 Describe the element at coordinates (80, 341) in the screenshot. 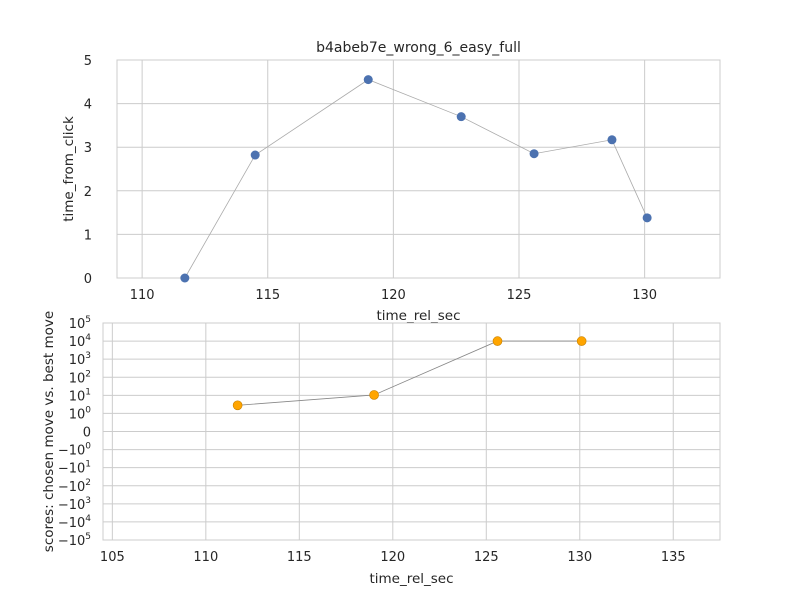

I see `bottom-y-tick-label: 10⁴` at that location.